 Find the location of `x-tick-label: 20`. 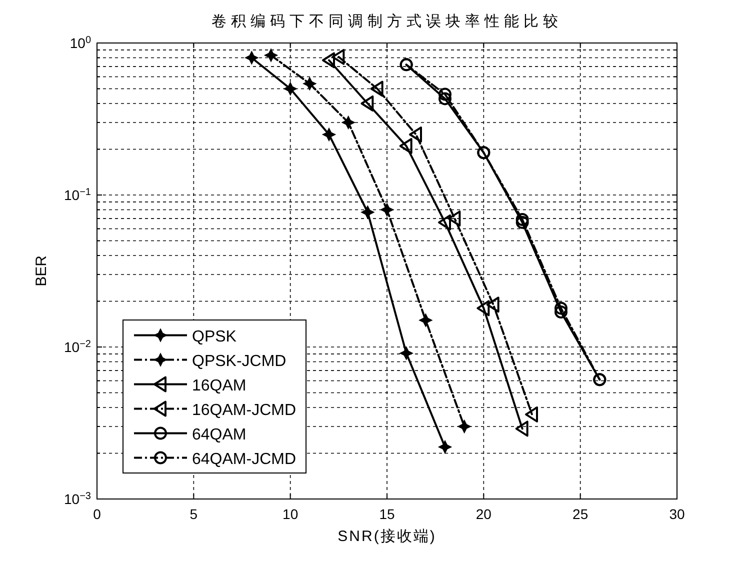

x-tick-label: 20 is located at coordinates (484, 514).